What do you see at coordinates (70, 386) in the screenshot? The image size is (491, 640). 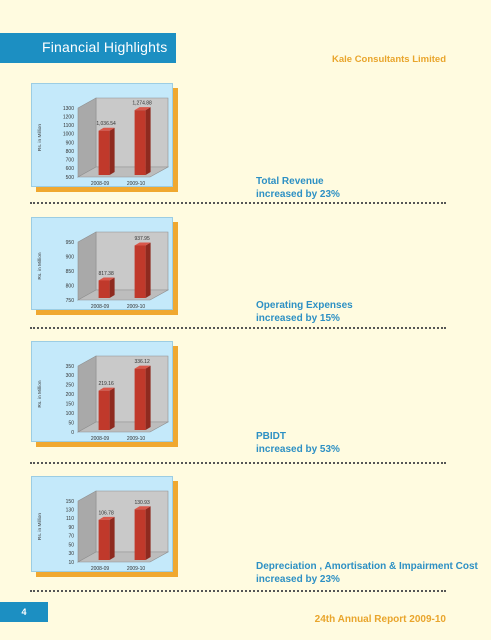 I see `y-tick-label: 250` at bounding box center [70, 386].